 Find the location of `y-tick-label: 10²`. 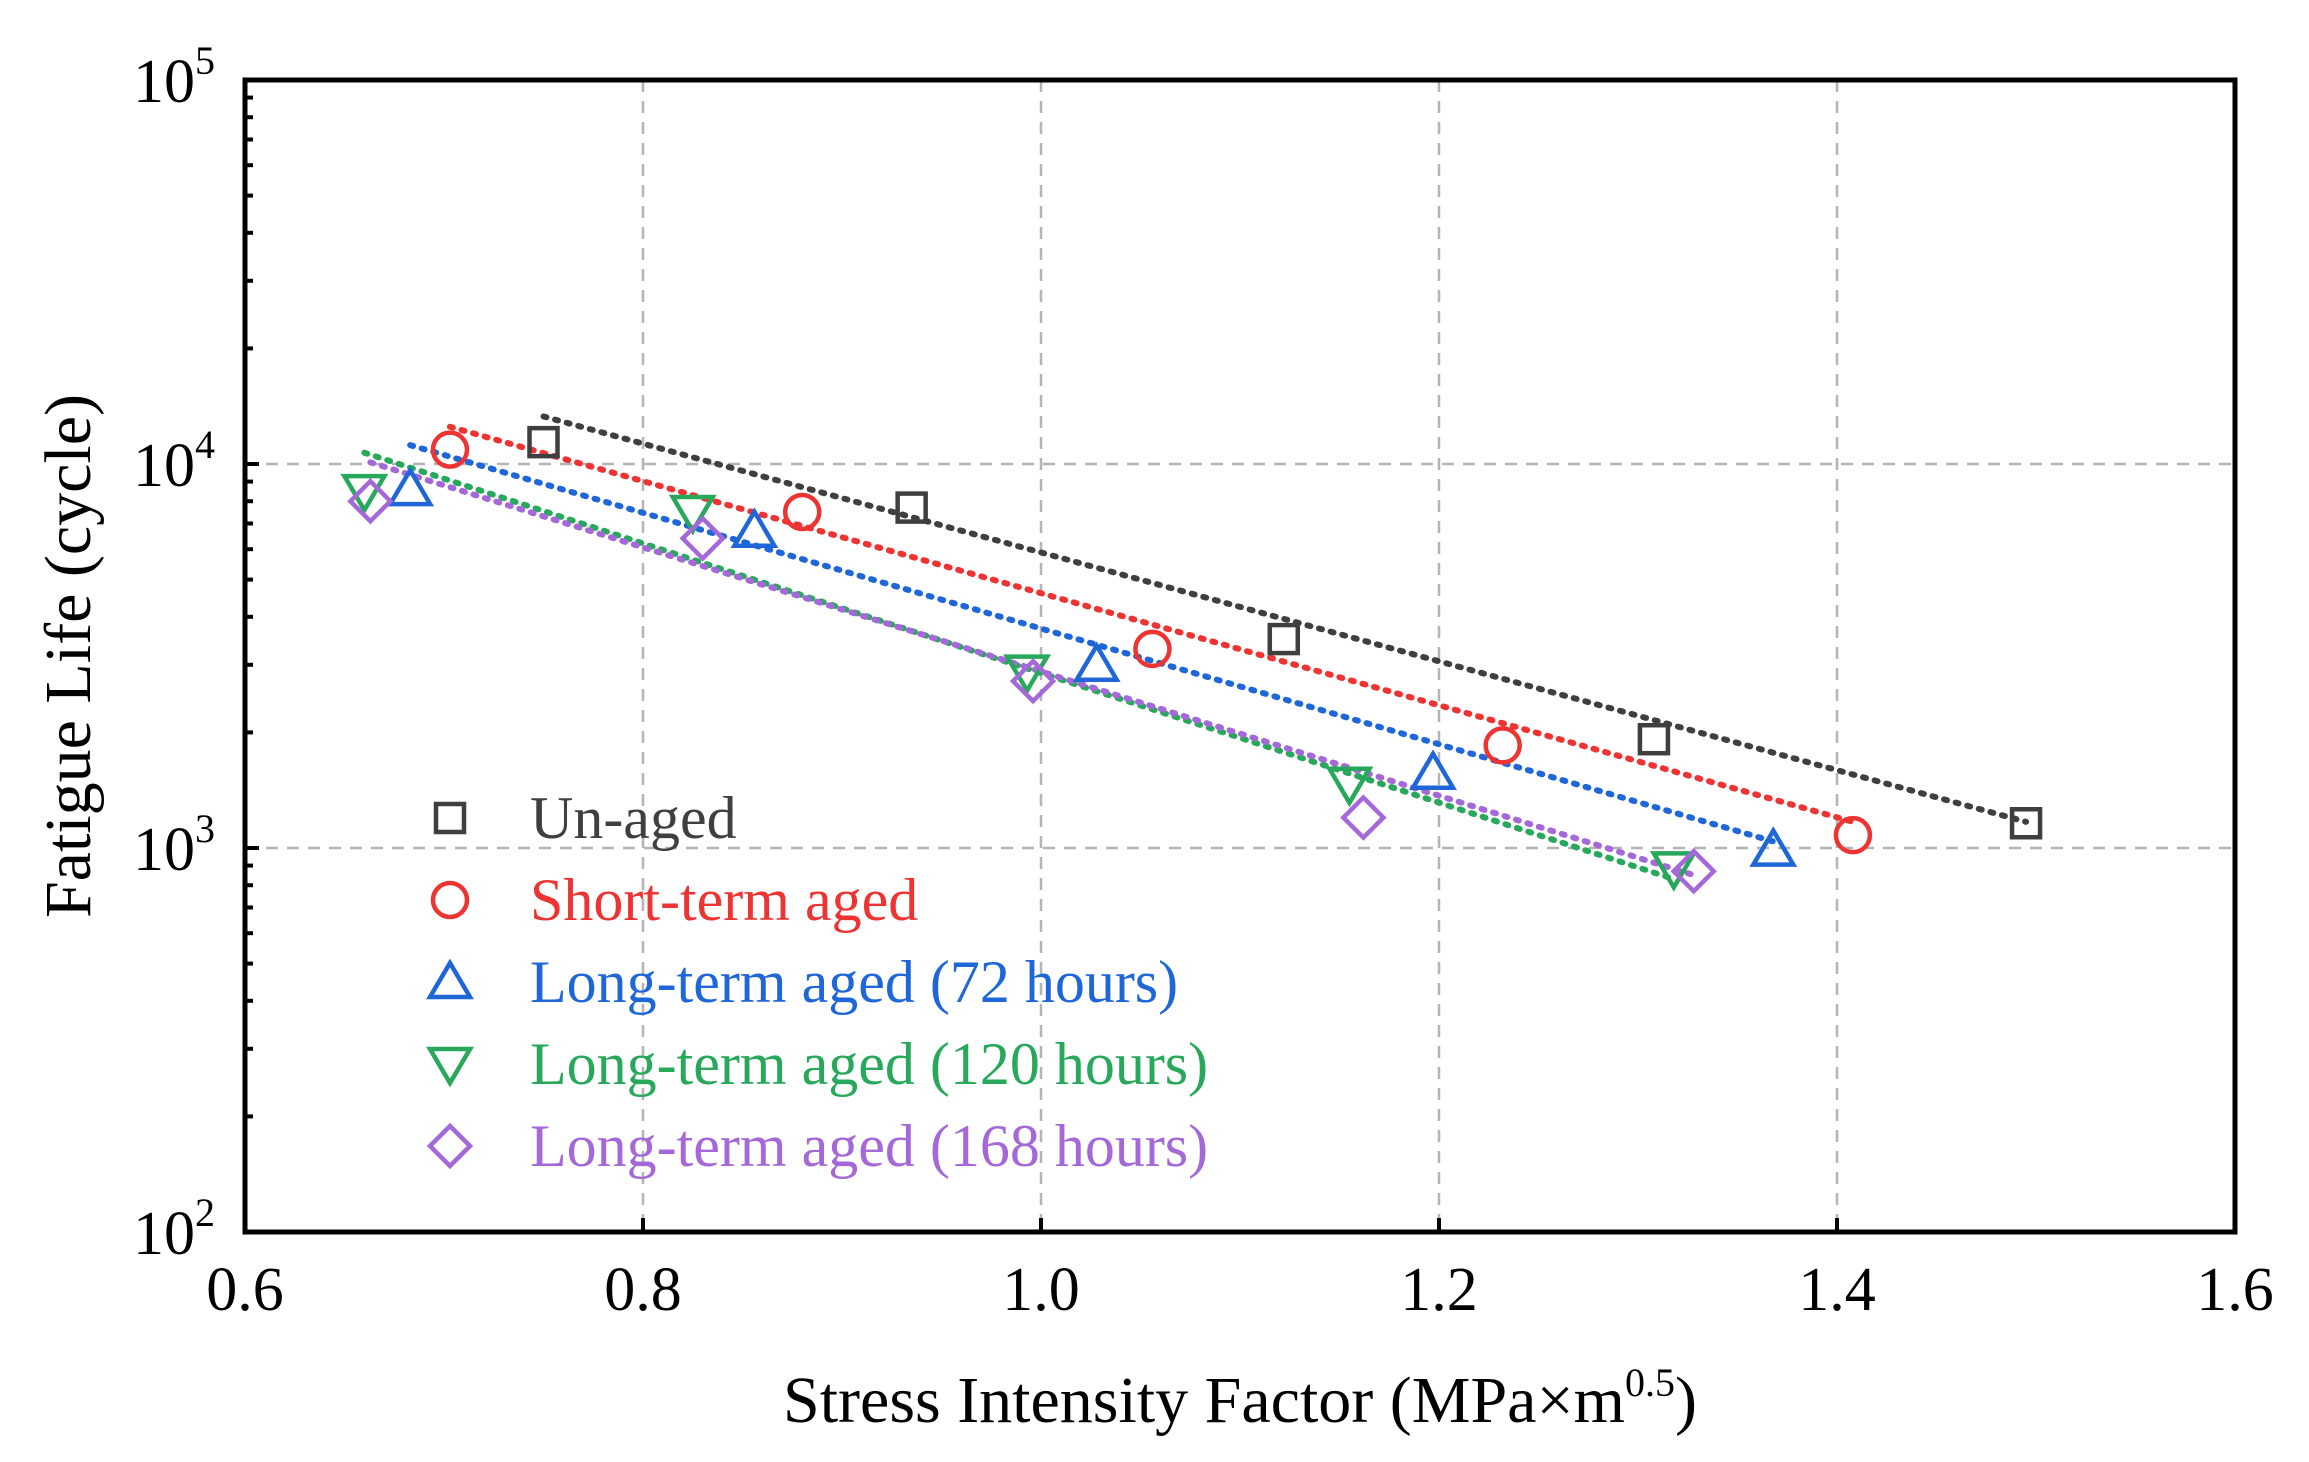

y-tick-label: 10² is located at coordinates (174, 1229).